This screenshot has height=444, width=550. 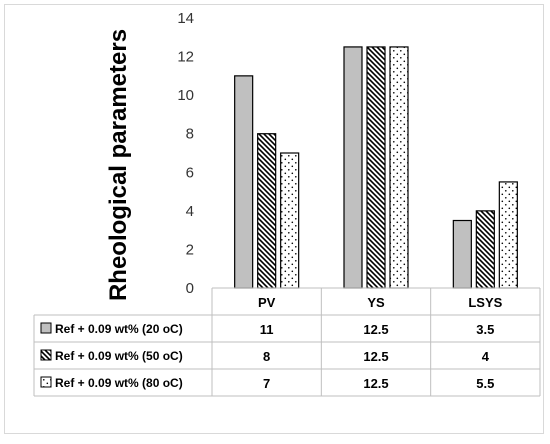 What do you see at coordinates (267, 302) in the screenshot?
I see `category-label-pv: PV` at bounding box center [267, 302].